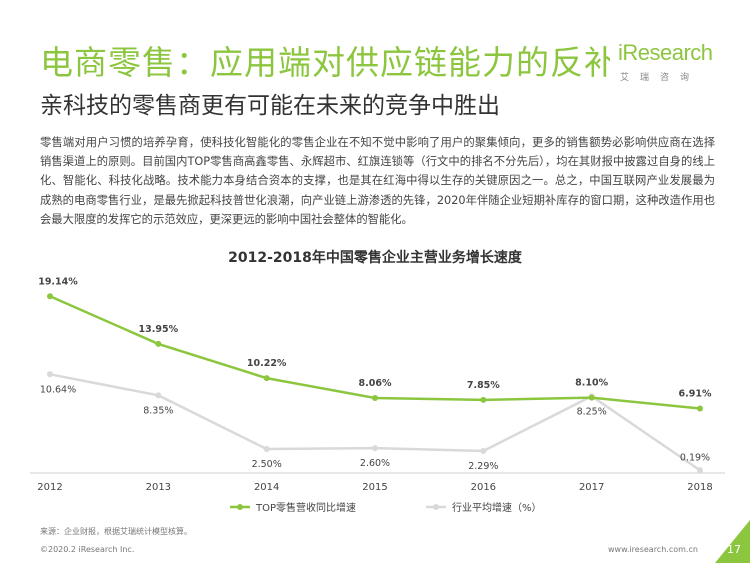  I want to click on data-label-top: 10.22%, so click(267, 363).